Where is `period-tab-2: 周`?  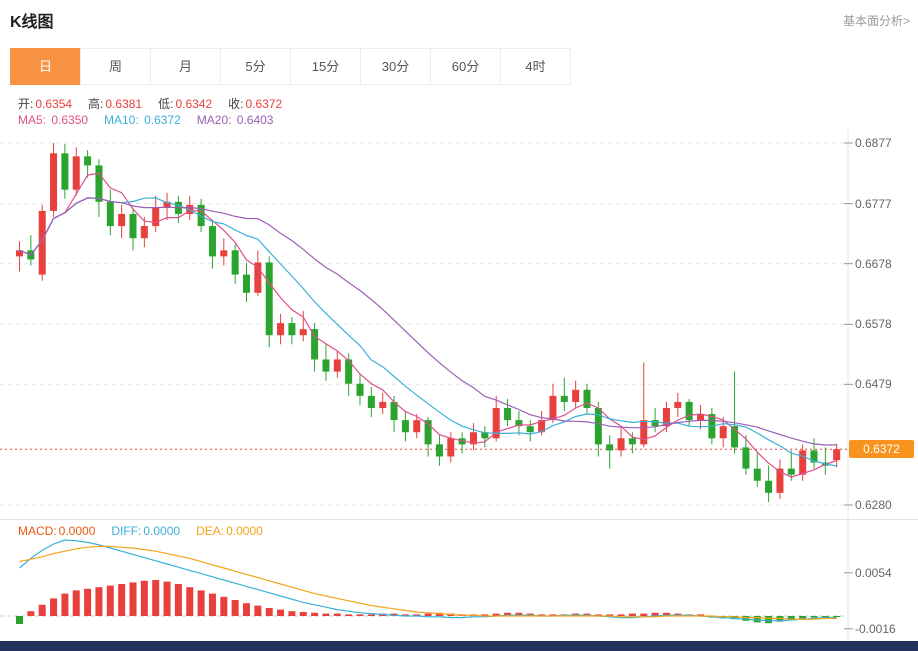 period-tab-2: 周 is located at coordinates (115, 66).